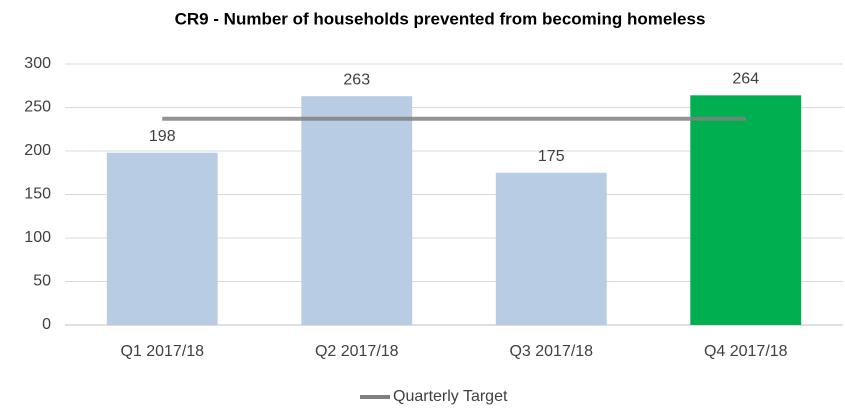 The image size is (845, 408). Describe the element at coordinates (162, 351) in the screenshot. I see `x-tick-label: Q1 2017/18` at that location.